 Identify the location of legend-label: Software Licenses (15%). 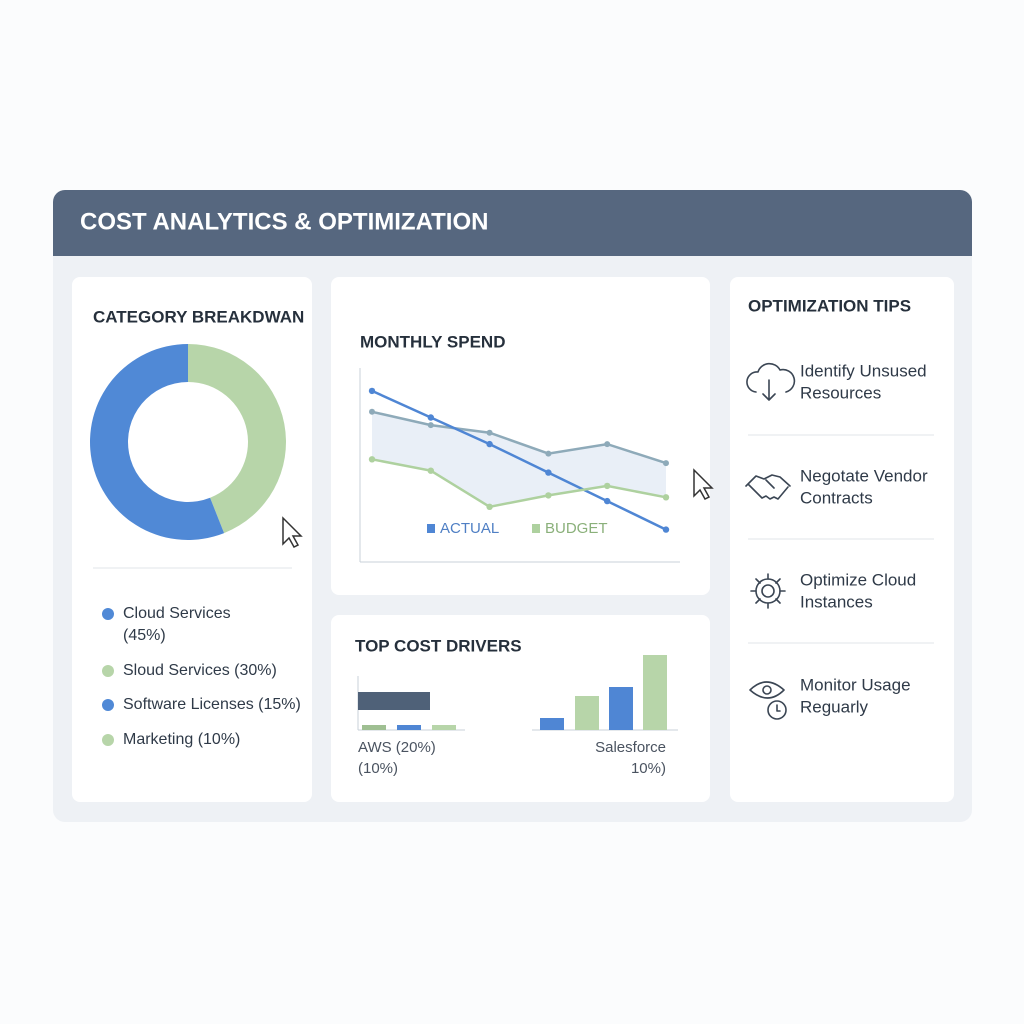
(212, 704).